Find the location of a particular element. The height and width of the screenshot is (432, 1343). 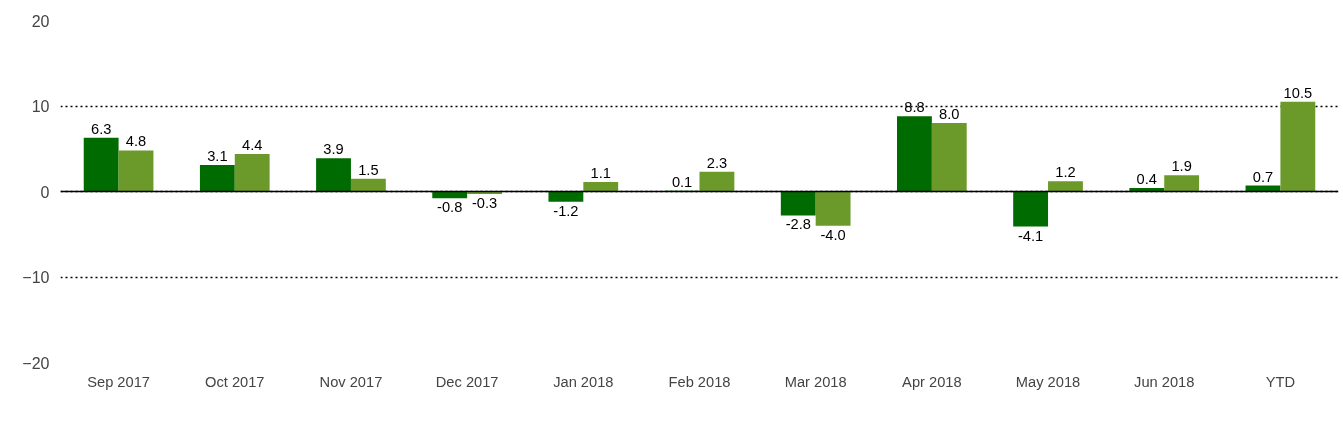

data-label: -1.2 is located at coordinates (566, 210).